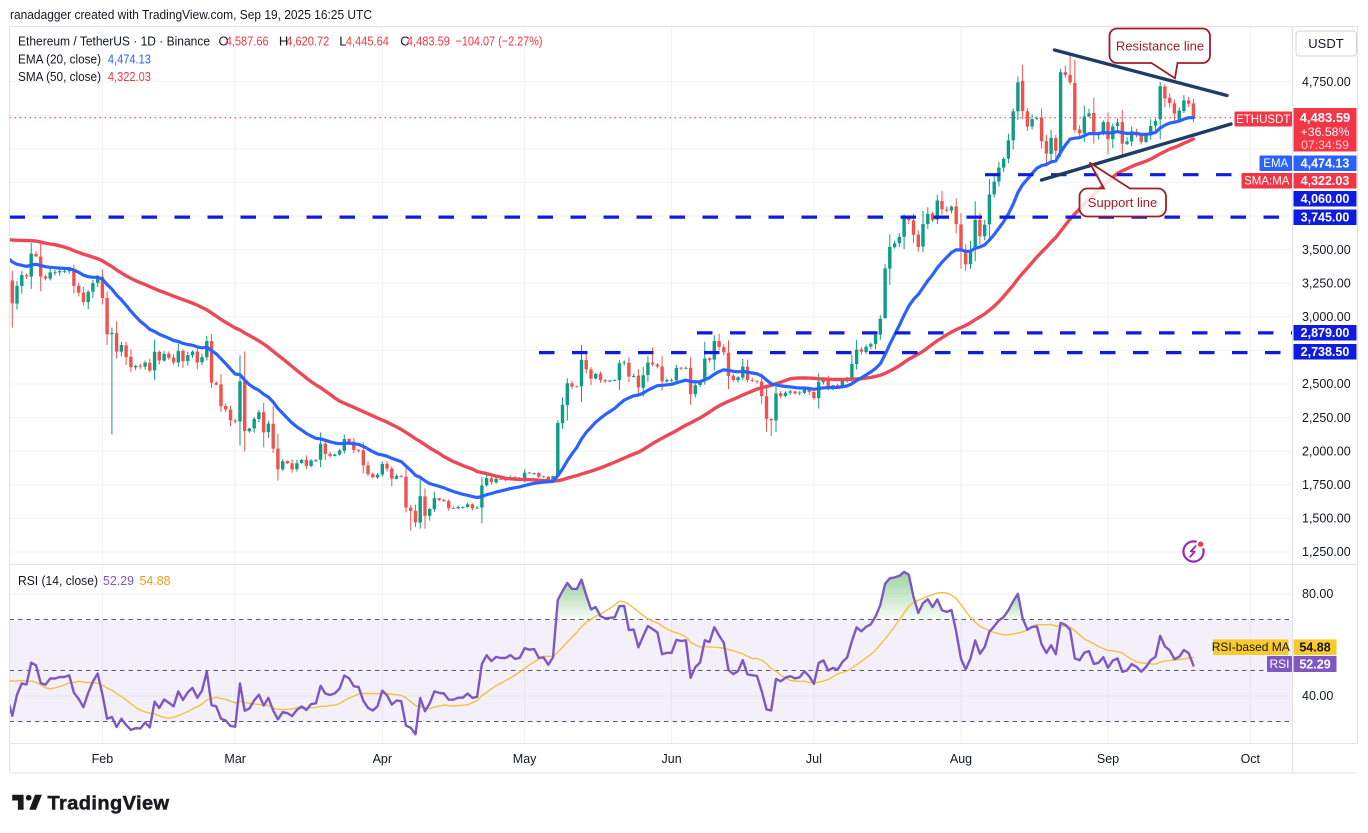 This screenshot has height=833, width=1368. Describe the element at coordinates (1279, 664) in the screenshot. I see `svg-text: RSI` at that location.